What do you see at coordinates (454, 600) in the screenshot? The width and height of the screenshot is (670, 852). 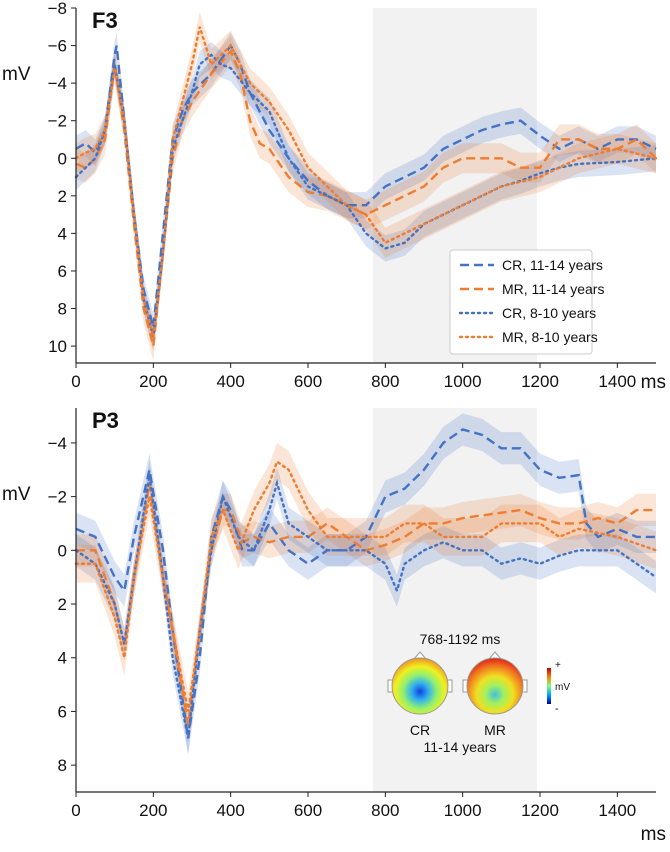 I see `analysis-window` at bounding box center [454, 600].